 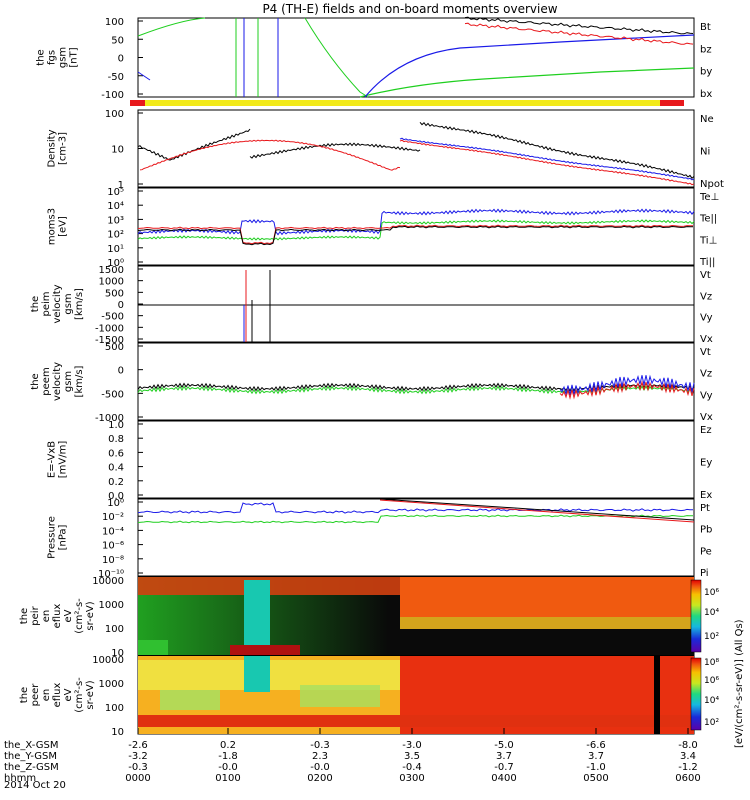 I want to click on ephem-label: the_Y-GSM, so click(x=30, y=756).